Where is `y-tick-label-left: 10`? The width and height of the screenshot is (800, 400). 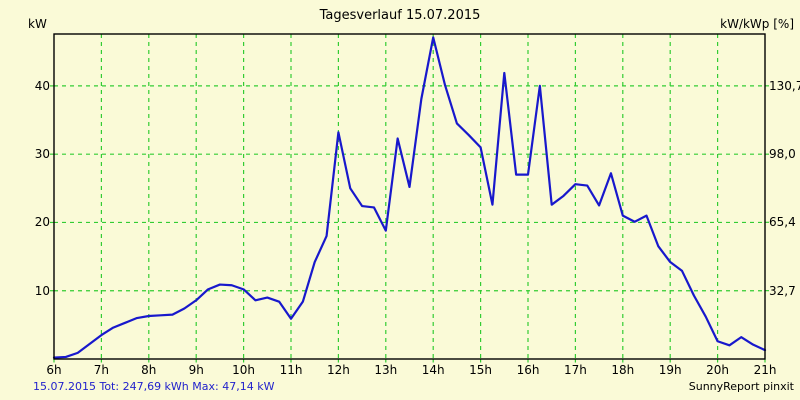 y-tick-label-left: 10 is located at coordinates (42, 290).